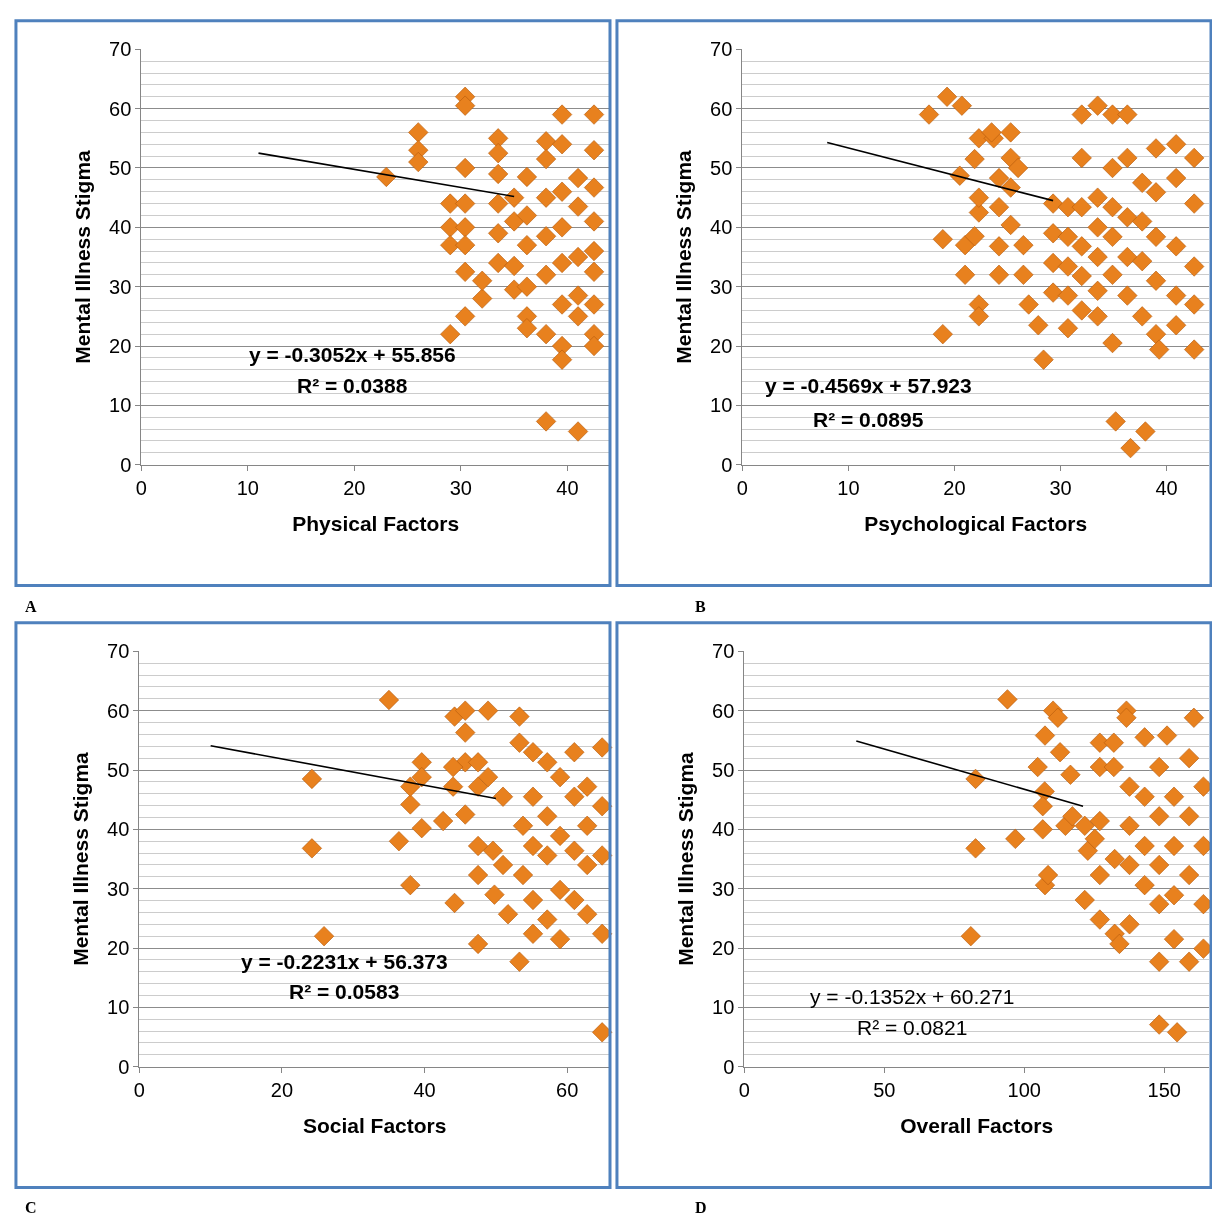 The image size is (1212, 1228). What do you see at coordinates (868, 419) in the screenshot?
I see `annotation: R² = 0.0895` at bounding box center [868, 419].